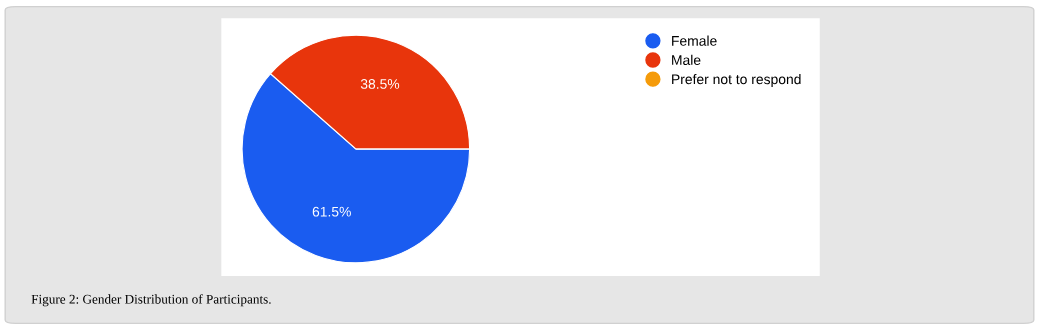  I want to click on caption: Figure 2: Gender Distribution of Participants., so click(151, 300).